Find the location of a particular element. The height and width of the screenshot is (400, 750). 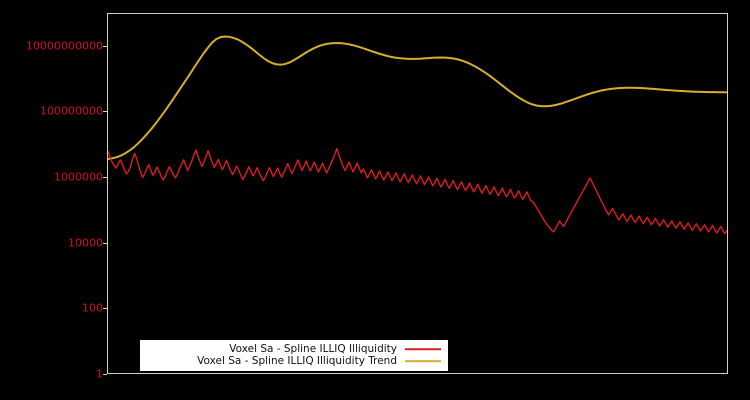

y-tick-label: 10000000000 is located at coordinates (64, 46).